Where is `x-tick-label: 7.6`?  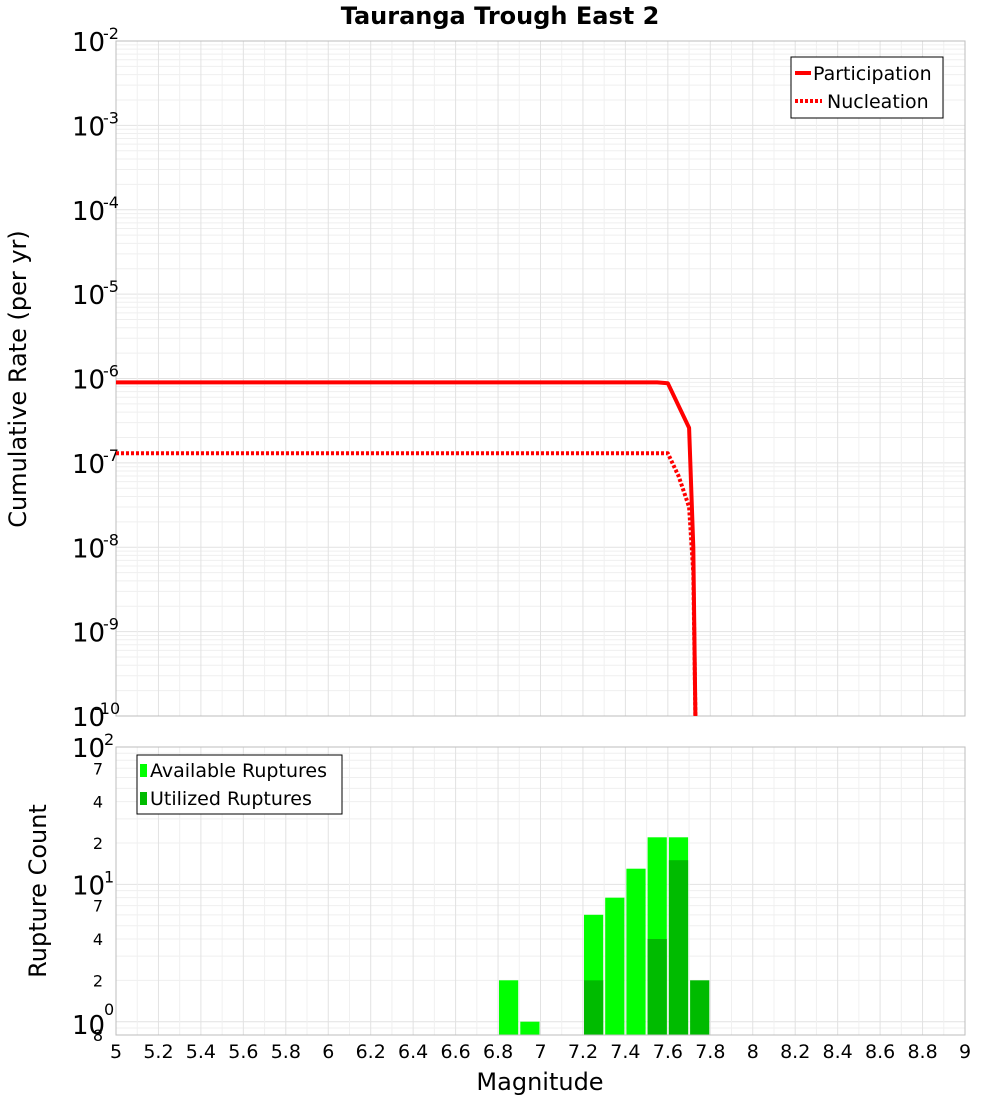
x-tick-label: 7.6 is located at coordinates (668, 1052).